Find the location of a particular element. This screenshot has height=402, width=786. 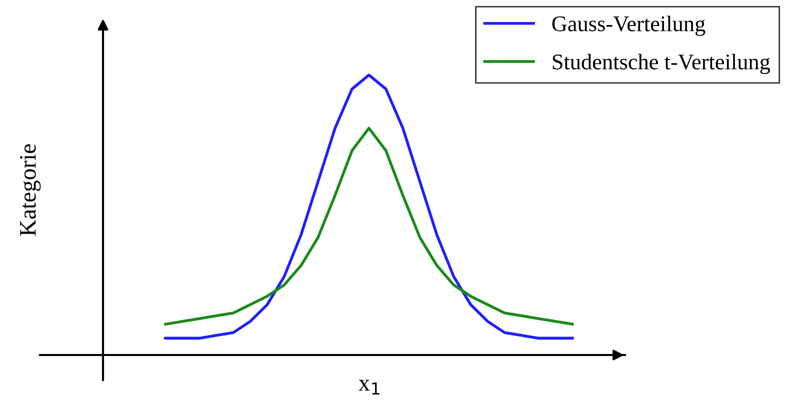

x-axis-title: x$_{1}$ is located at coordinates (369, 387).